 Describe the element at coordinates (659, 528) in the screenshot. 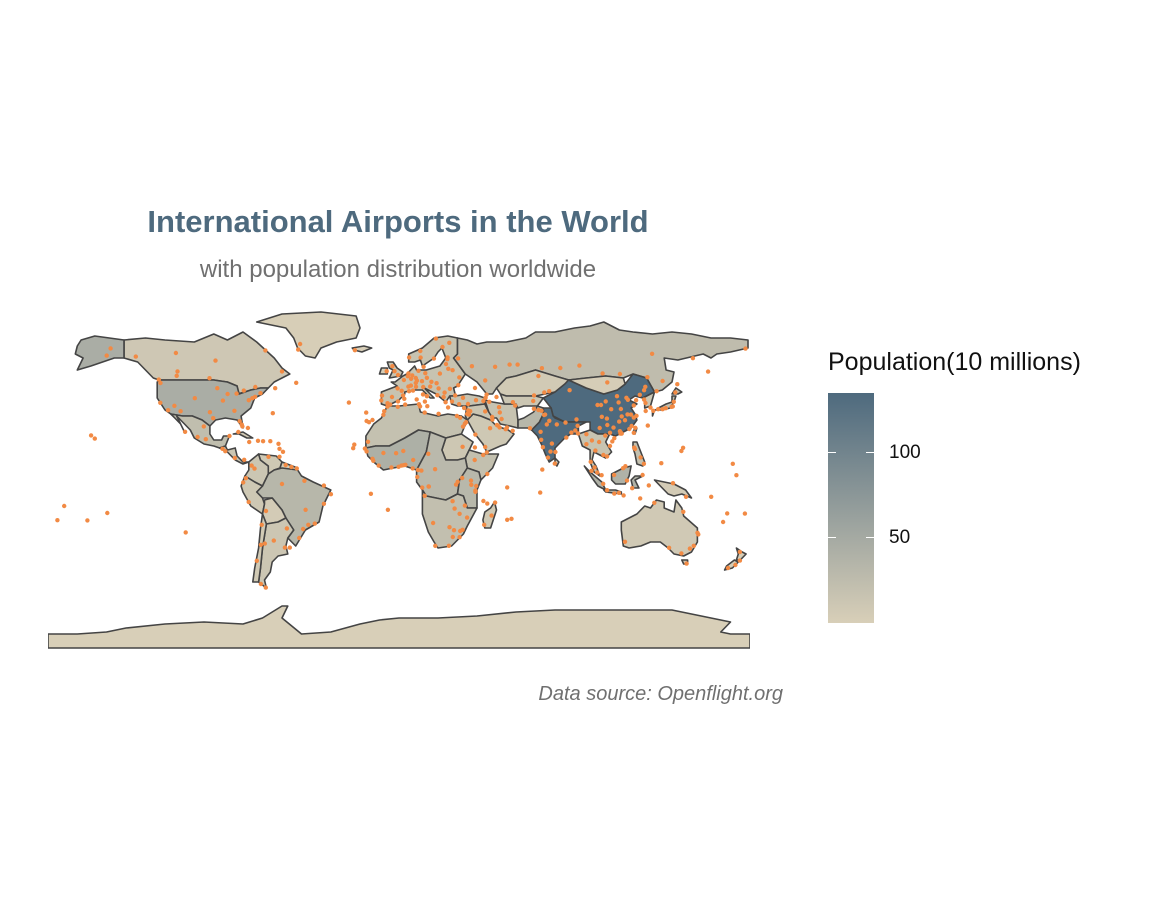

I see `country-australia` at that location.